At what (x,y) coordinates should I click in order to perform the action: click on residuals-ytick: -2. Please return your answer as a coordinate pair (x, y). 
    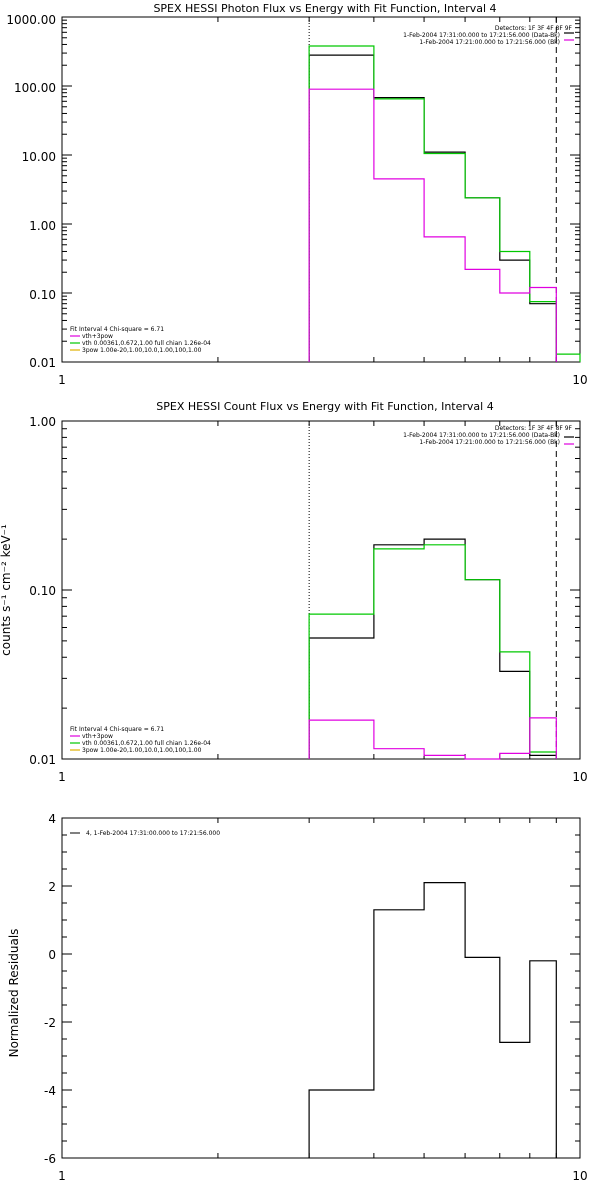
    Looking at the image, I should click on (50, 1023).